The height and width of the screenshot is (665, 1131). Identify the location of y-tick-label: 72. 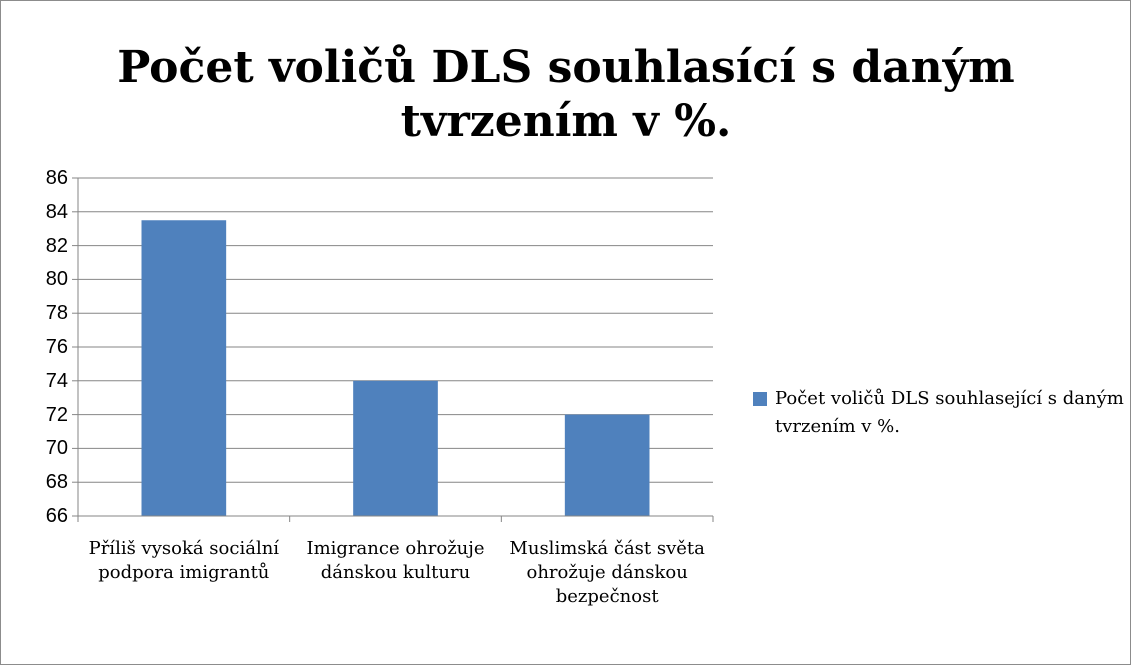
(56, 414).